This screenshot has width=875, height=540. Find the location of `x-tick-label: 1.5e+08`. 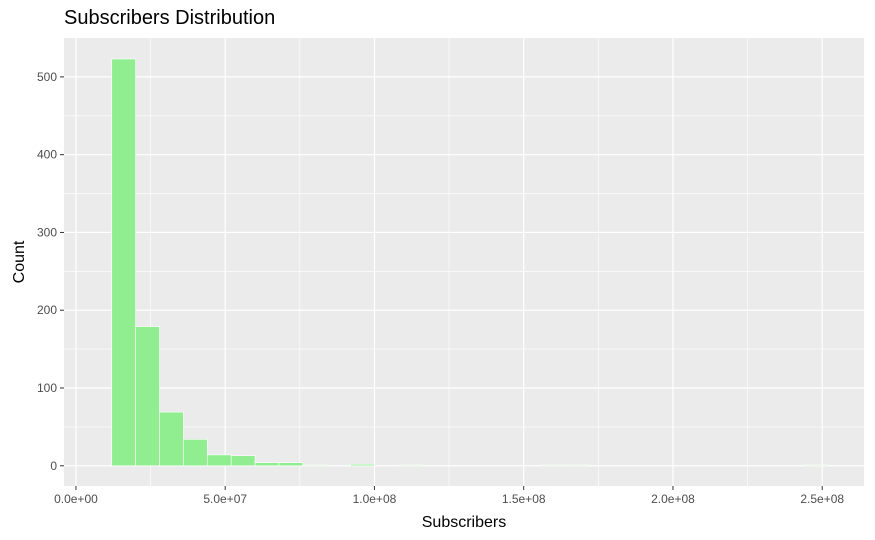

x-tick-label: 1.5e+08 is located at coordinates (524, 499).